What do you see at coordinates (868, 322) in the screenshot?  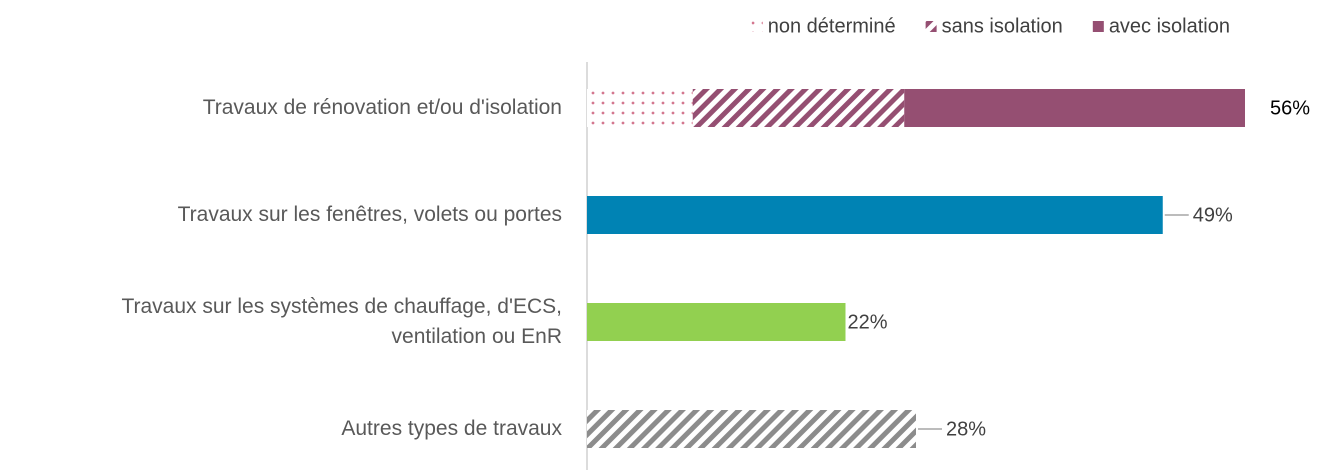 I see `value-label: 22%` at bounding box center [868, 322].